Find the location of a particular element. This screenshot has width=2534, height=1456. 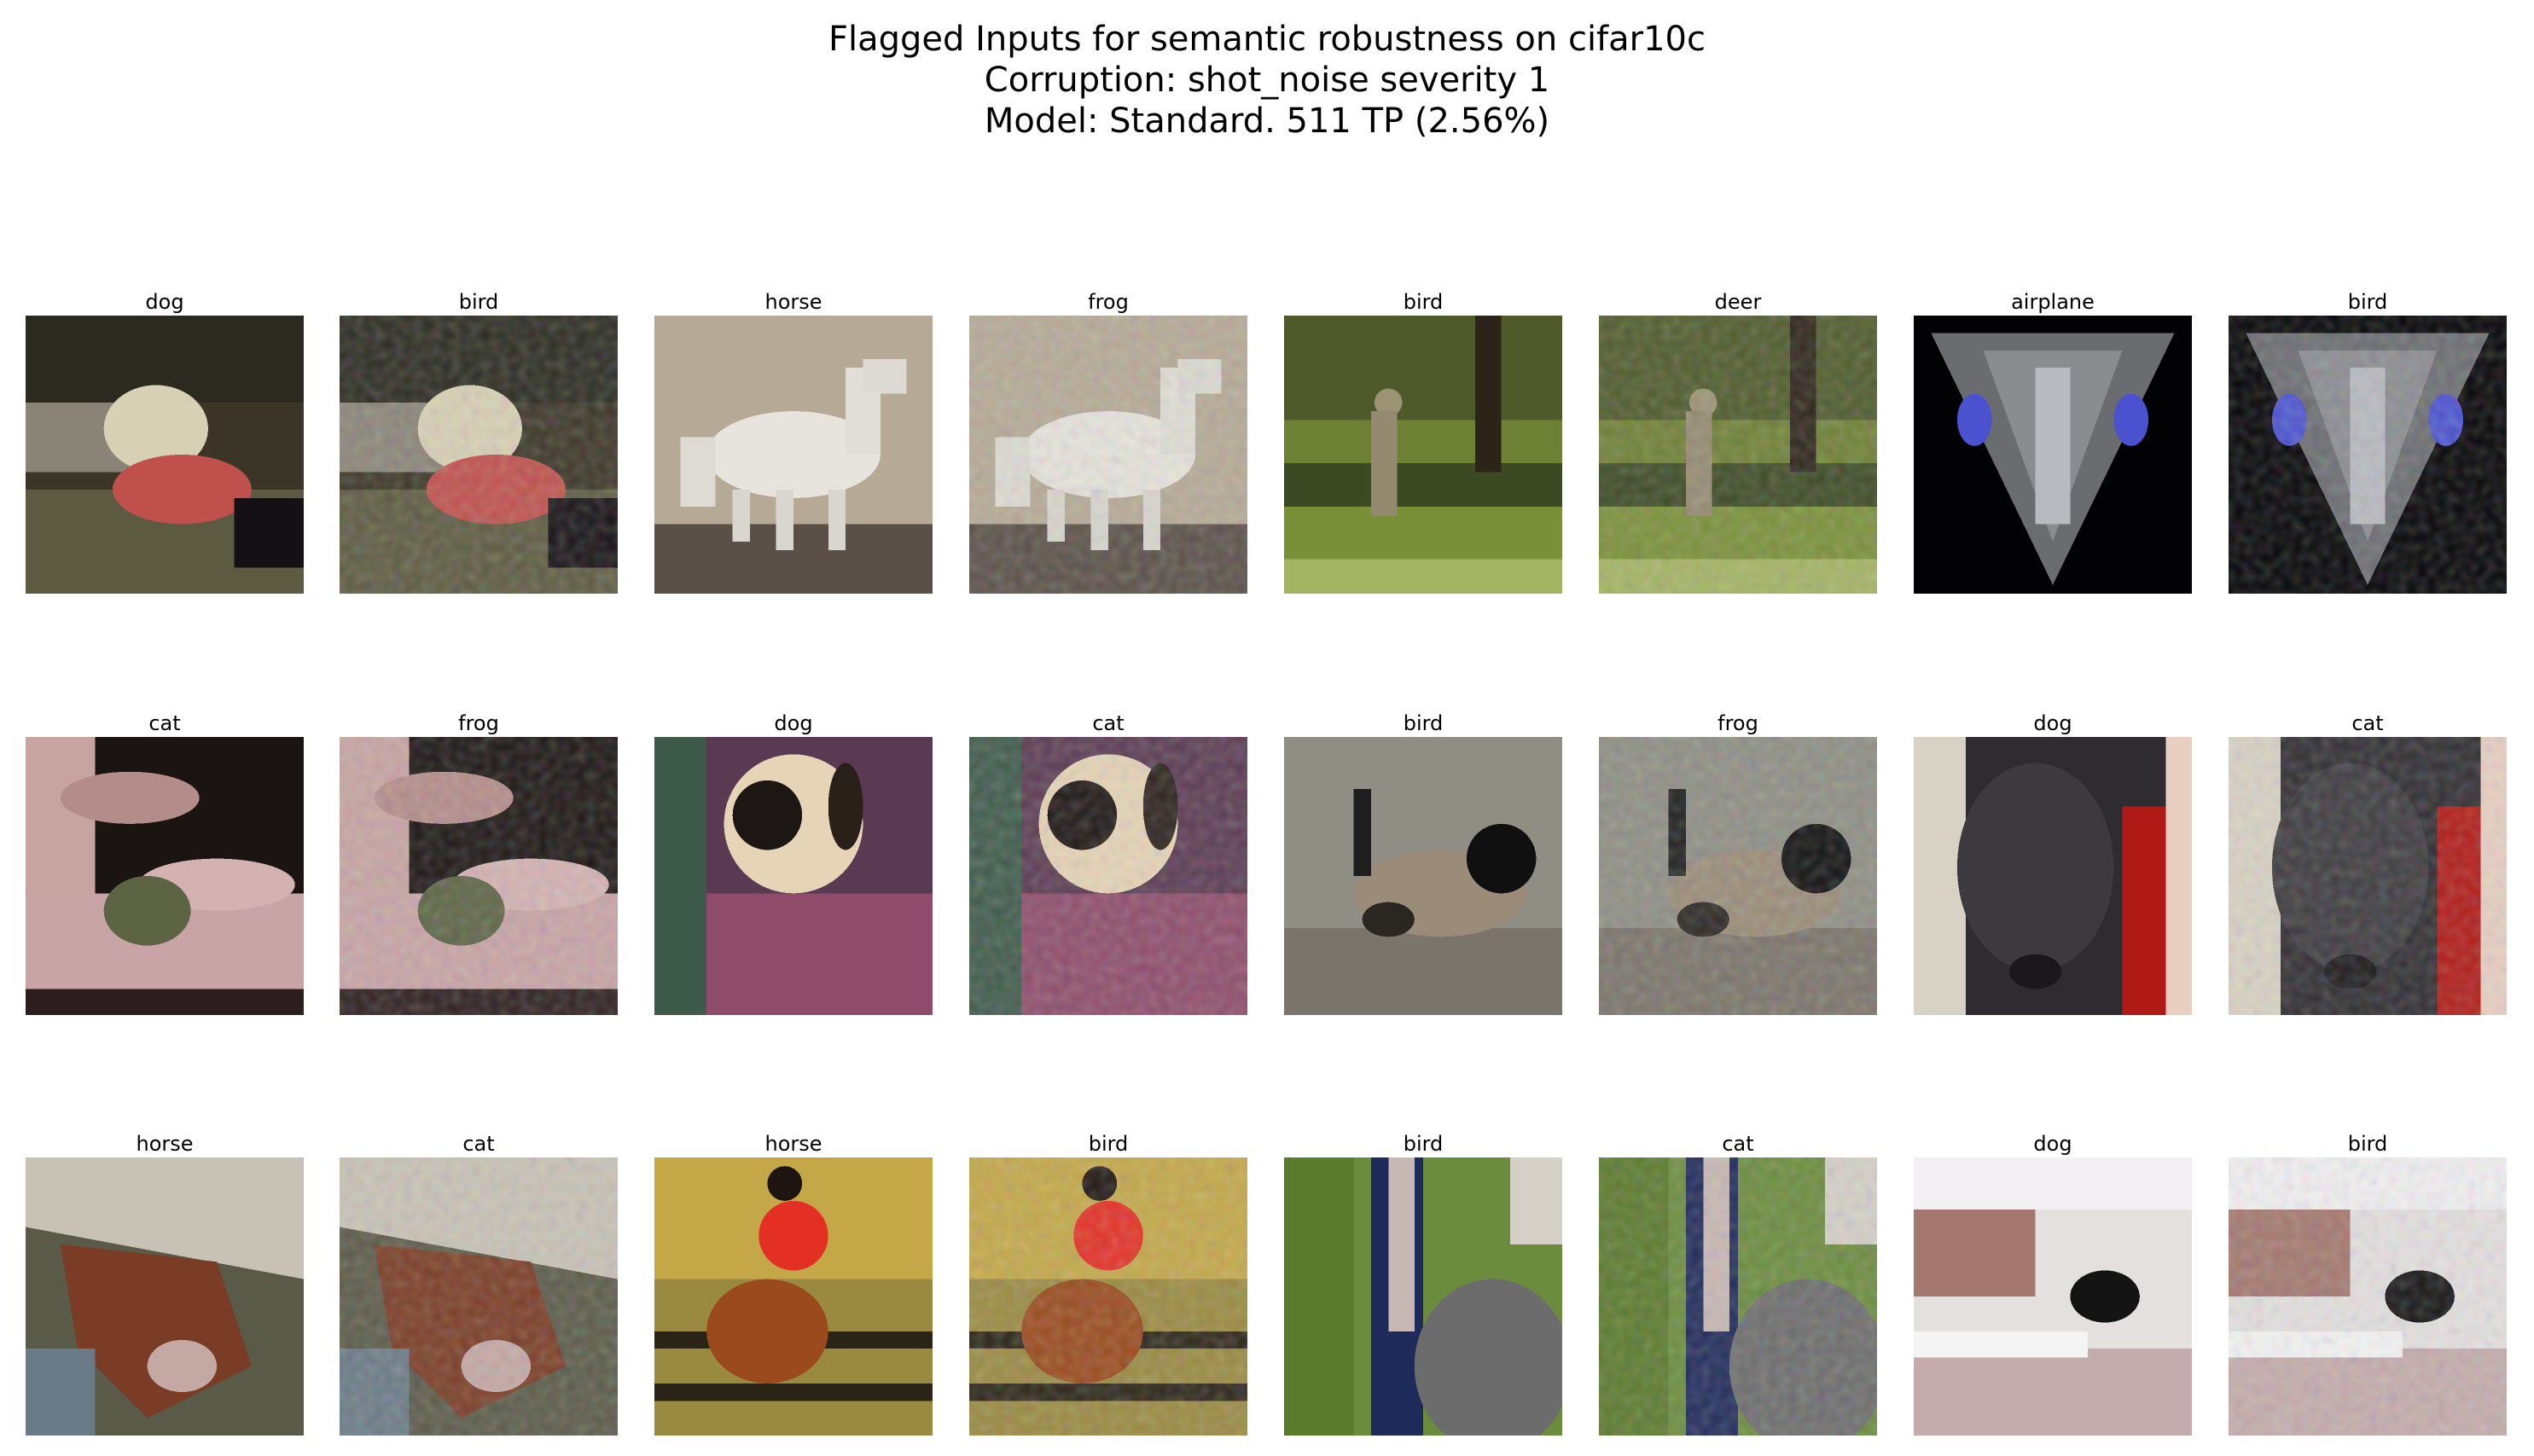

image-label: airplane is located at coordinates (2053, 302).